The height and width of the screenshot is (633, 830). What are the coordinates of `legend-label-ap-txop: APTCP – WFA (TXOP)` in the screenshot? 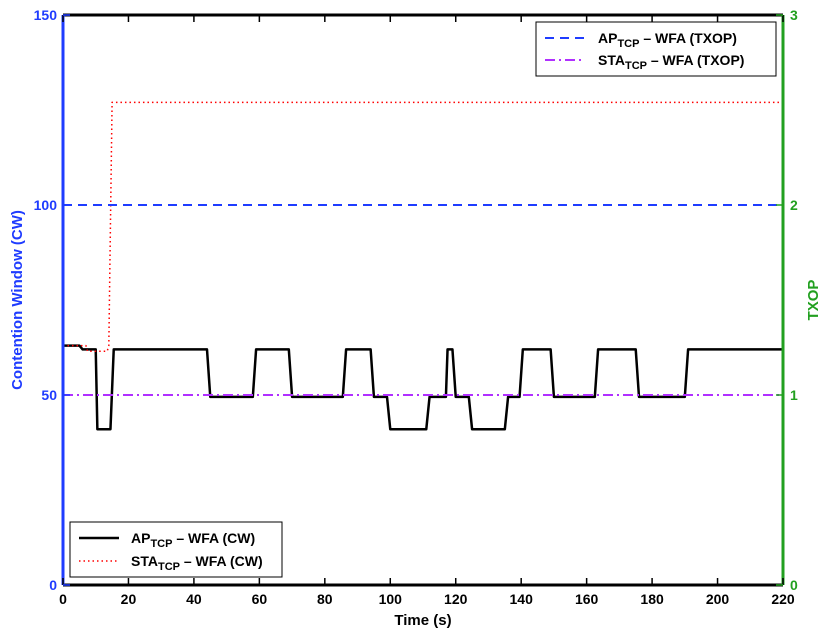 It's located at (667, 40).